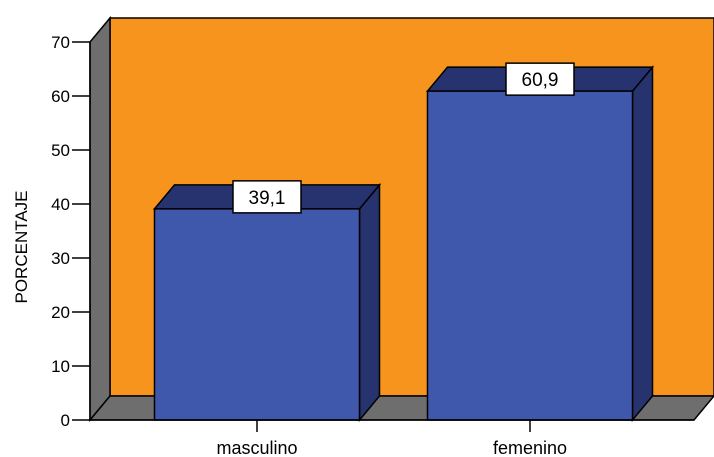 This screenshot has height=457, width=714. I want to click on data-label: 60,9, so click(540, 80).